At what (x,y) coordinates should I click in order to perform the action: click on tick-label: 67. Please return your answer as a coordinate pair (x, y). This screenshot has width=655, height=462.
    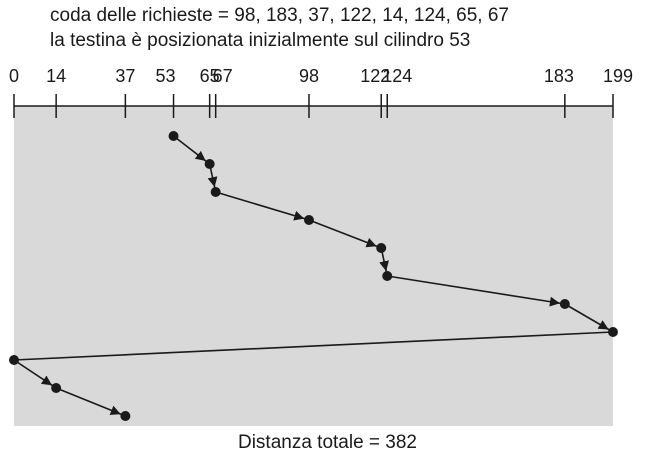
    Looking at the image, I should click on (223, 76).